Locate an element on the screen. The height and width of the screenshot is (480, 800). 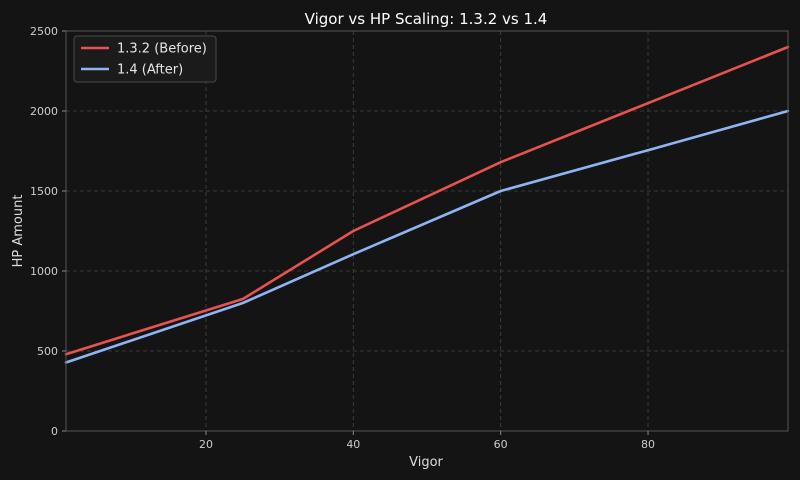
y-tick-label: 1500 is located at coordinates (44, 191).